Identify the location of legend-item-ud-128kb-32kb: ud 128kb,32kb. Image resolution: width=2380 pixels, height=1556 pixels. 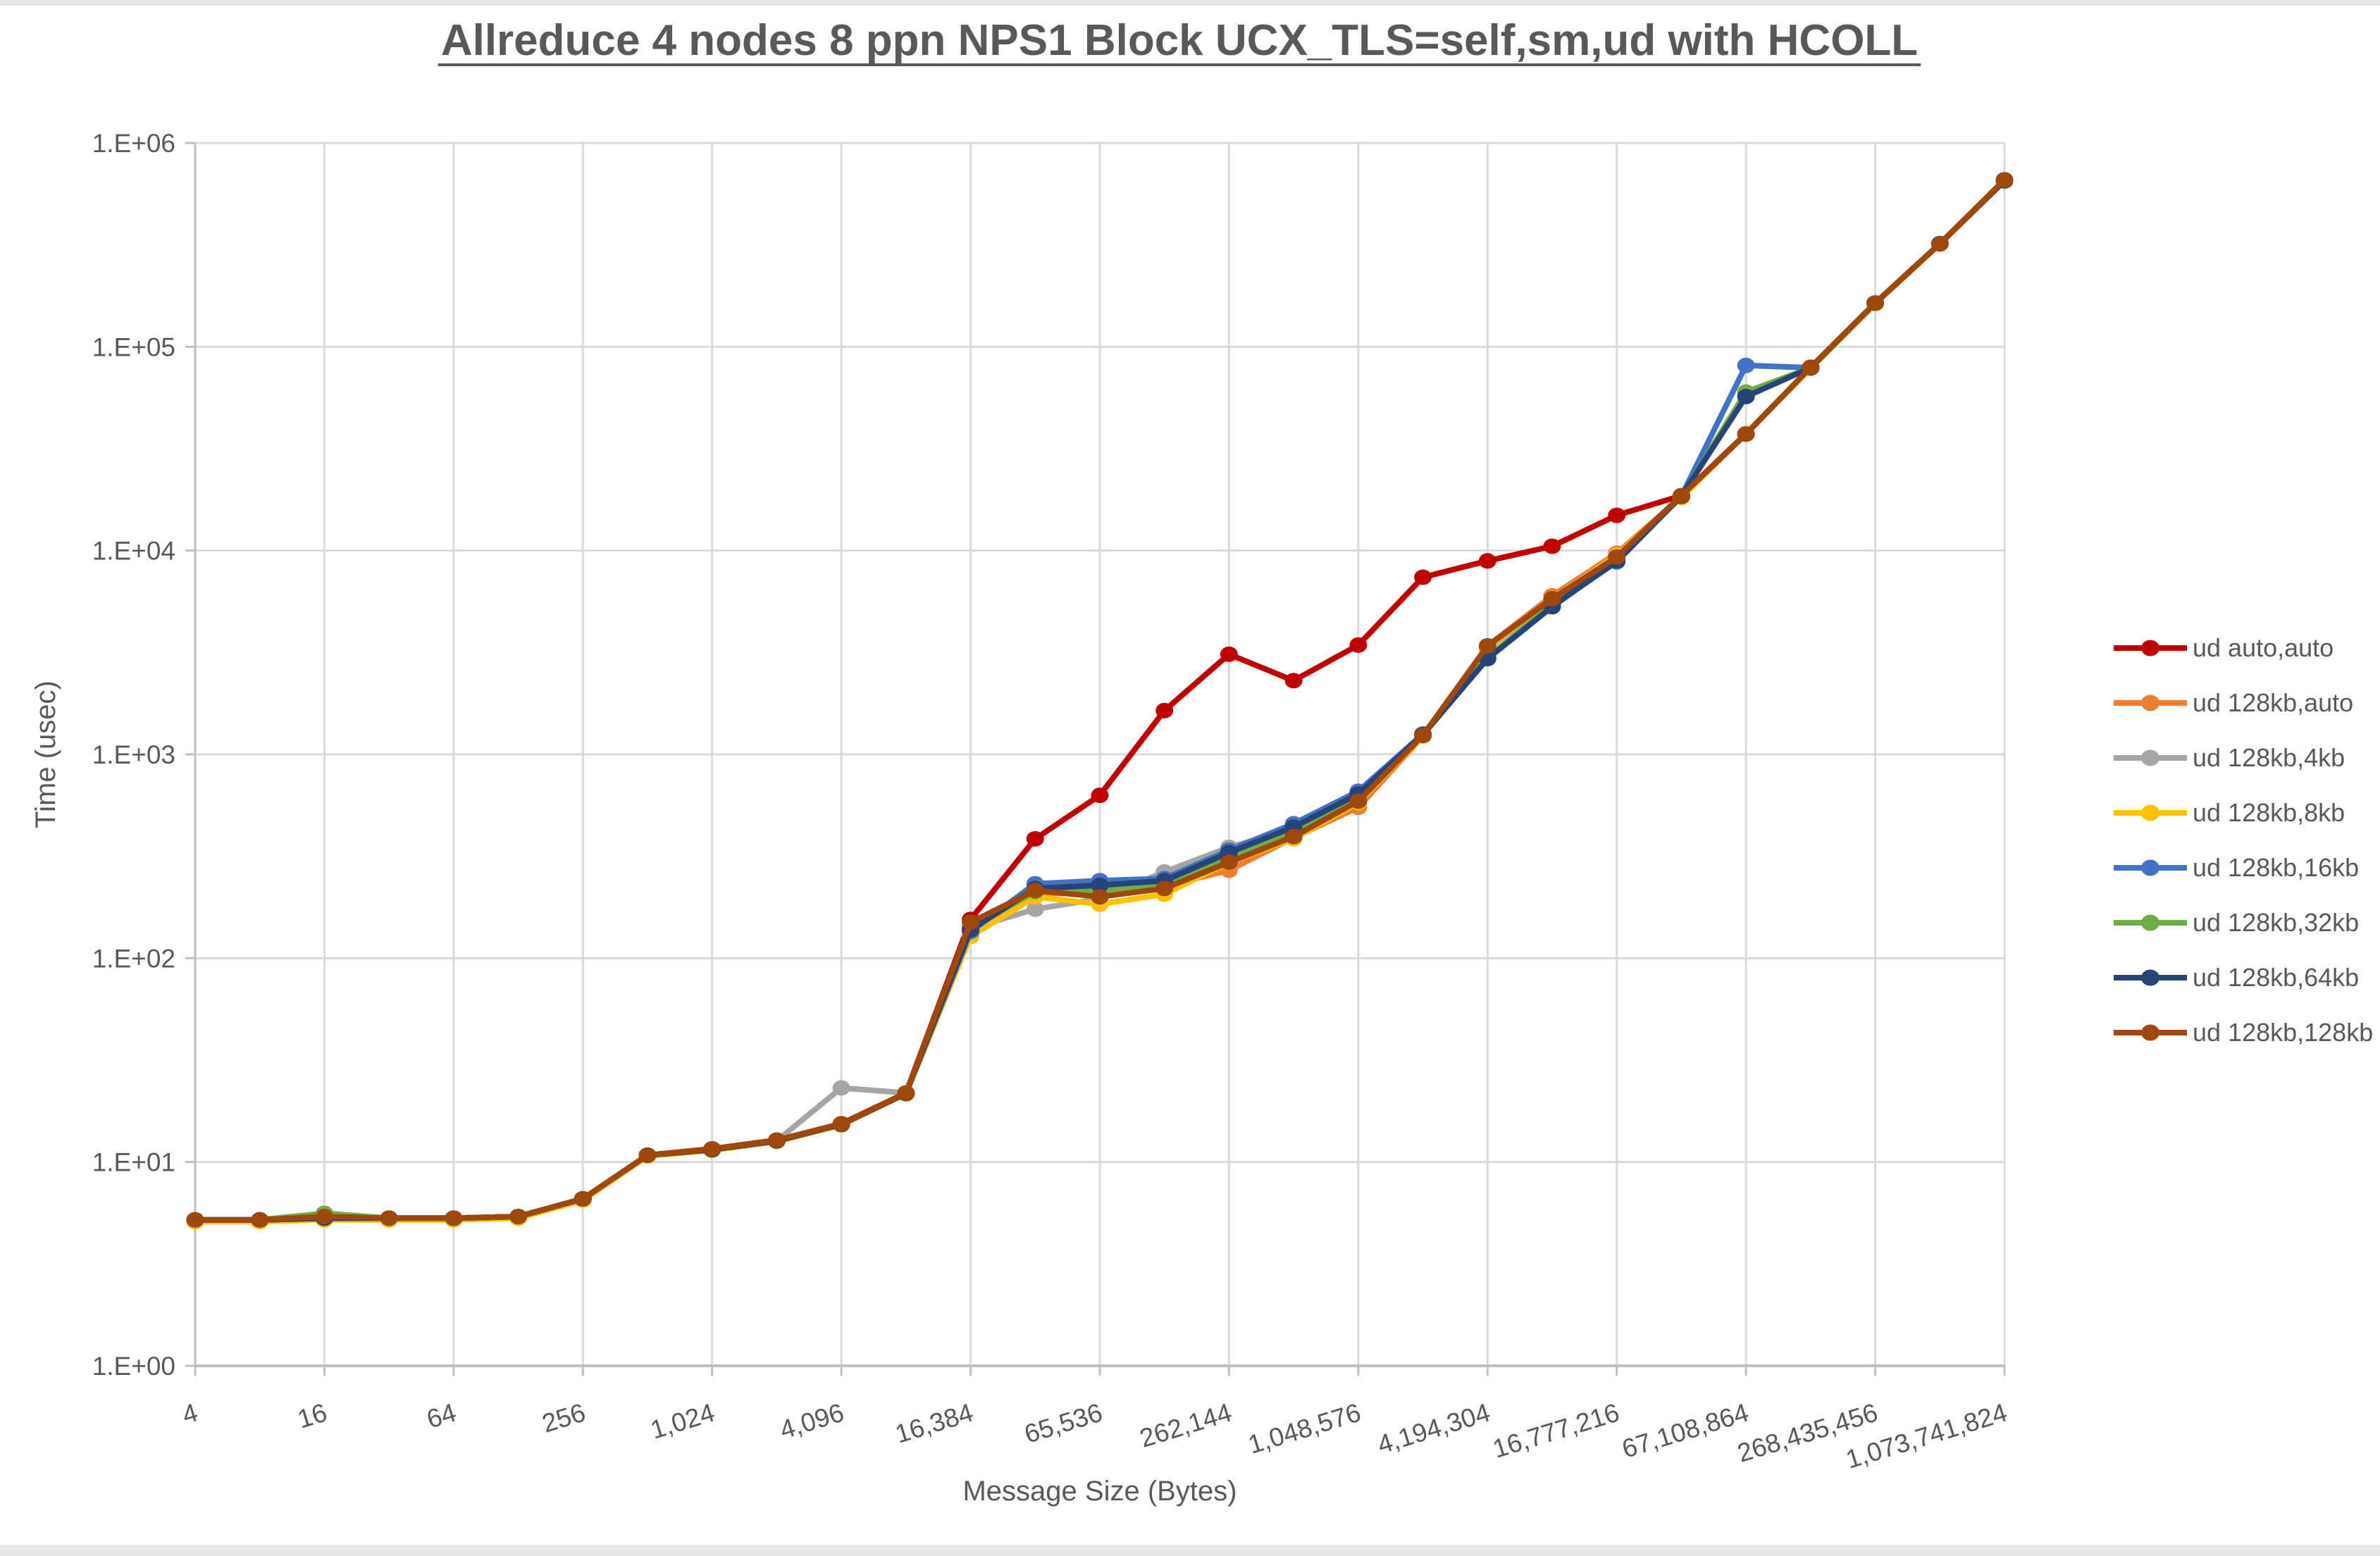
(2236, 922).